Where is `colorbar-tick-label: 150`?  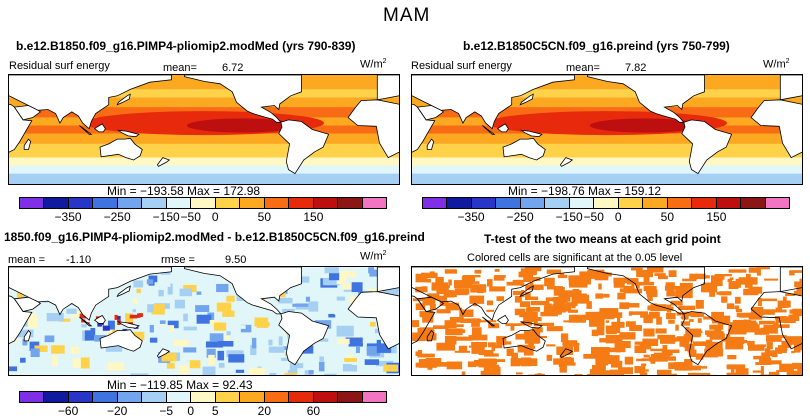
colorbar-tick-label: 150 is located at coordinates (716, 217).